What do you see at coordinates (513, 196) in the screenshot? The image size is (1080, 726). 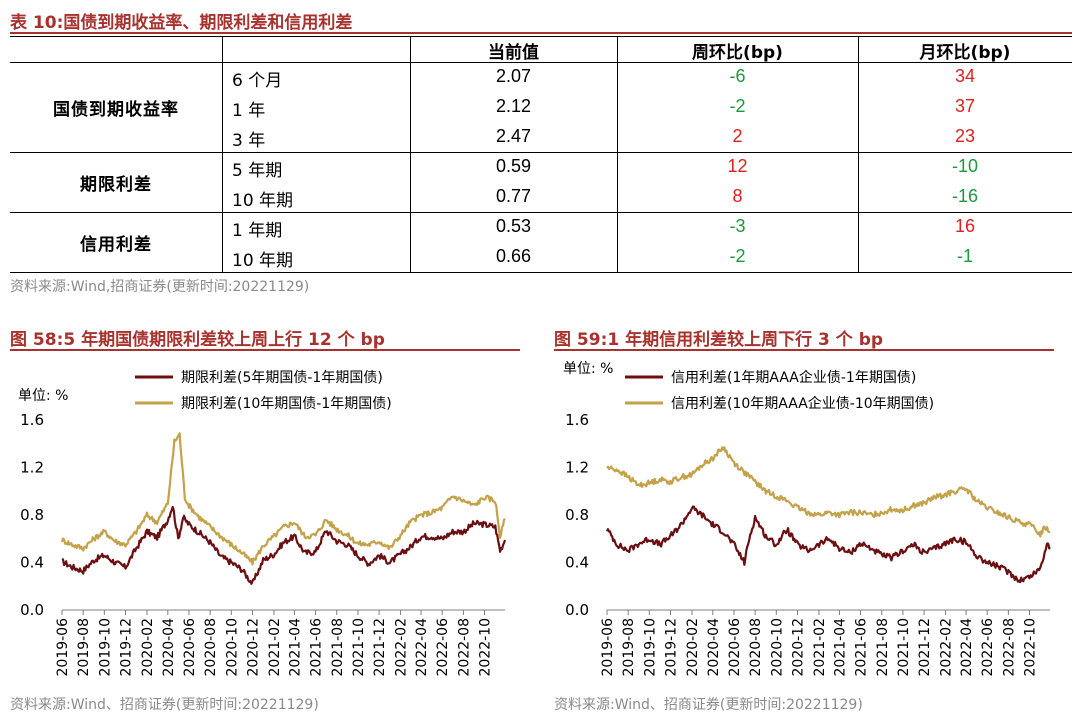 I see `table-value-cell: 0.77` at bounding box center [513, 196].